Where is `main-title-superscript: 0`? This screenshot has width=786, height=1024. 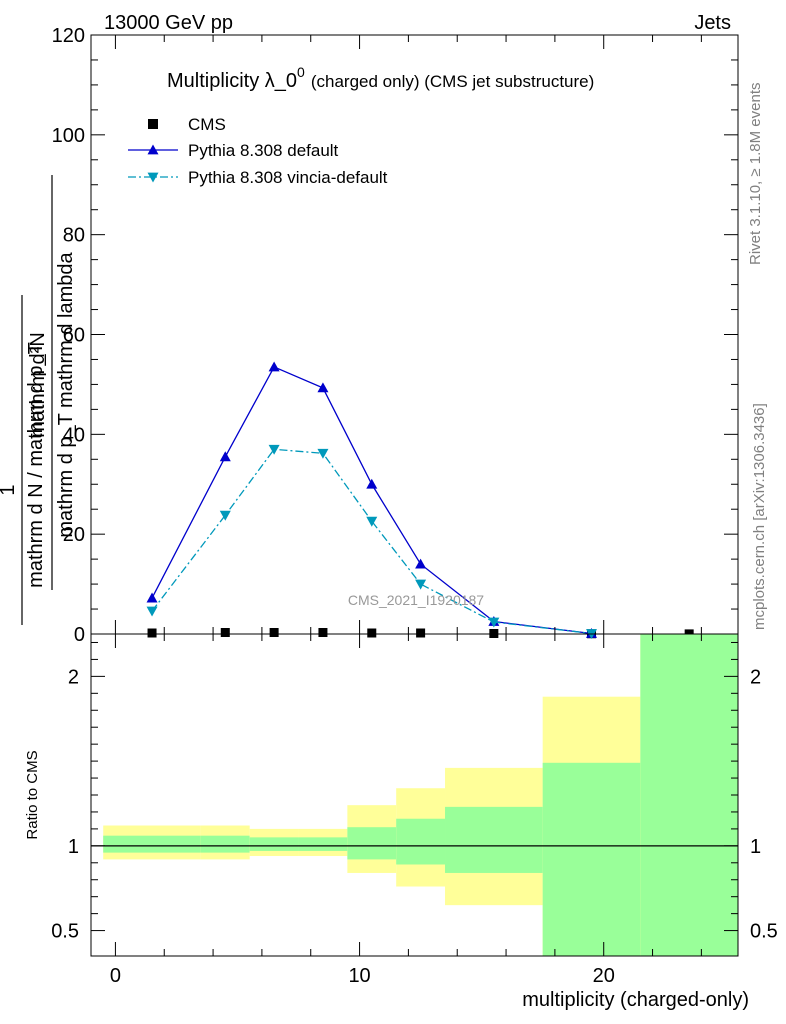 main-title-superscript: 0 is located at coordinates (301, 72).